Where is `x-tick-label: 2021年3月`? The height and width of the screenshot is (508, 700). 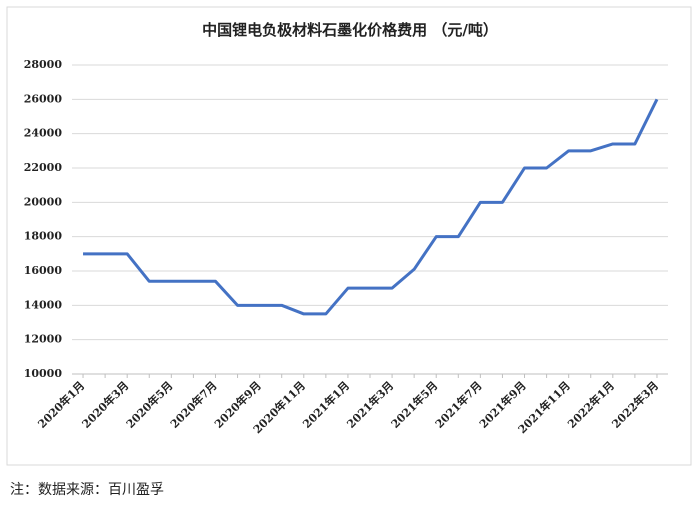 x-tick-label: 2021年3月 is located at coordinates (370, 404).